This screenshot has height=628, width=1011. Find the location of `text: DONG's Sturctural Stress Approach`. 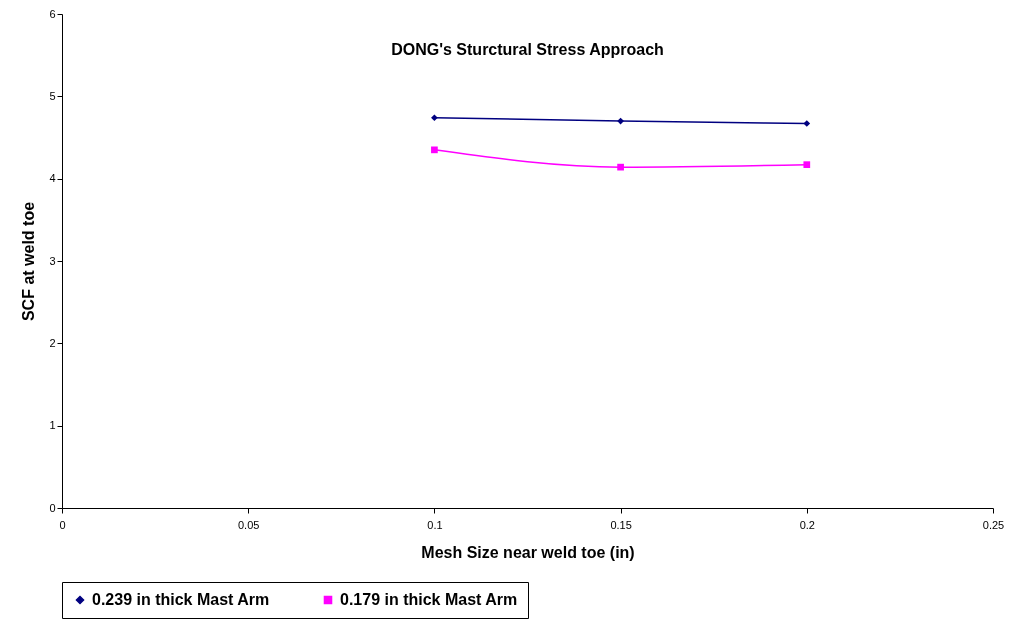

text: DONG's Sturctural Stress Approach is located at coordinates (527, 49).